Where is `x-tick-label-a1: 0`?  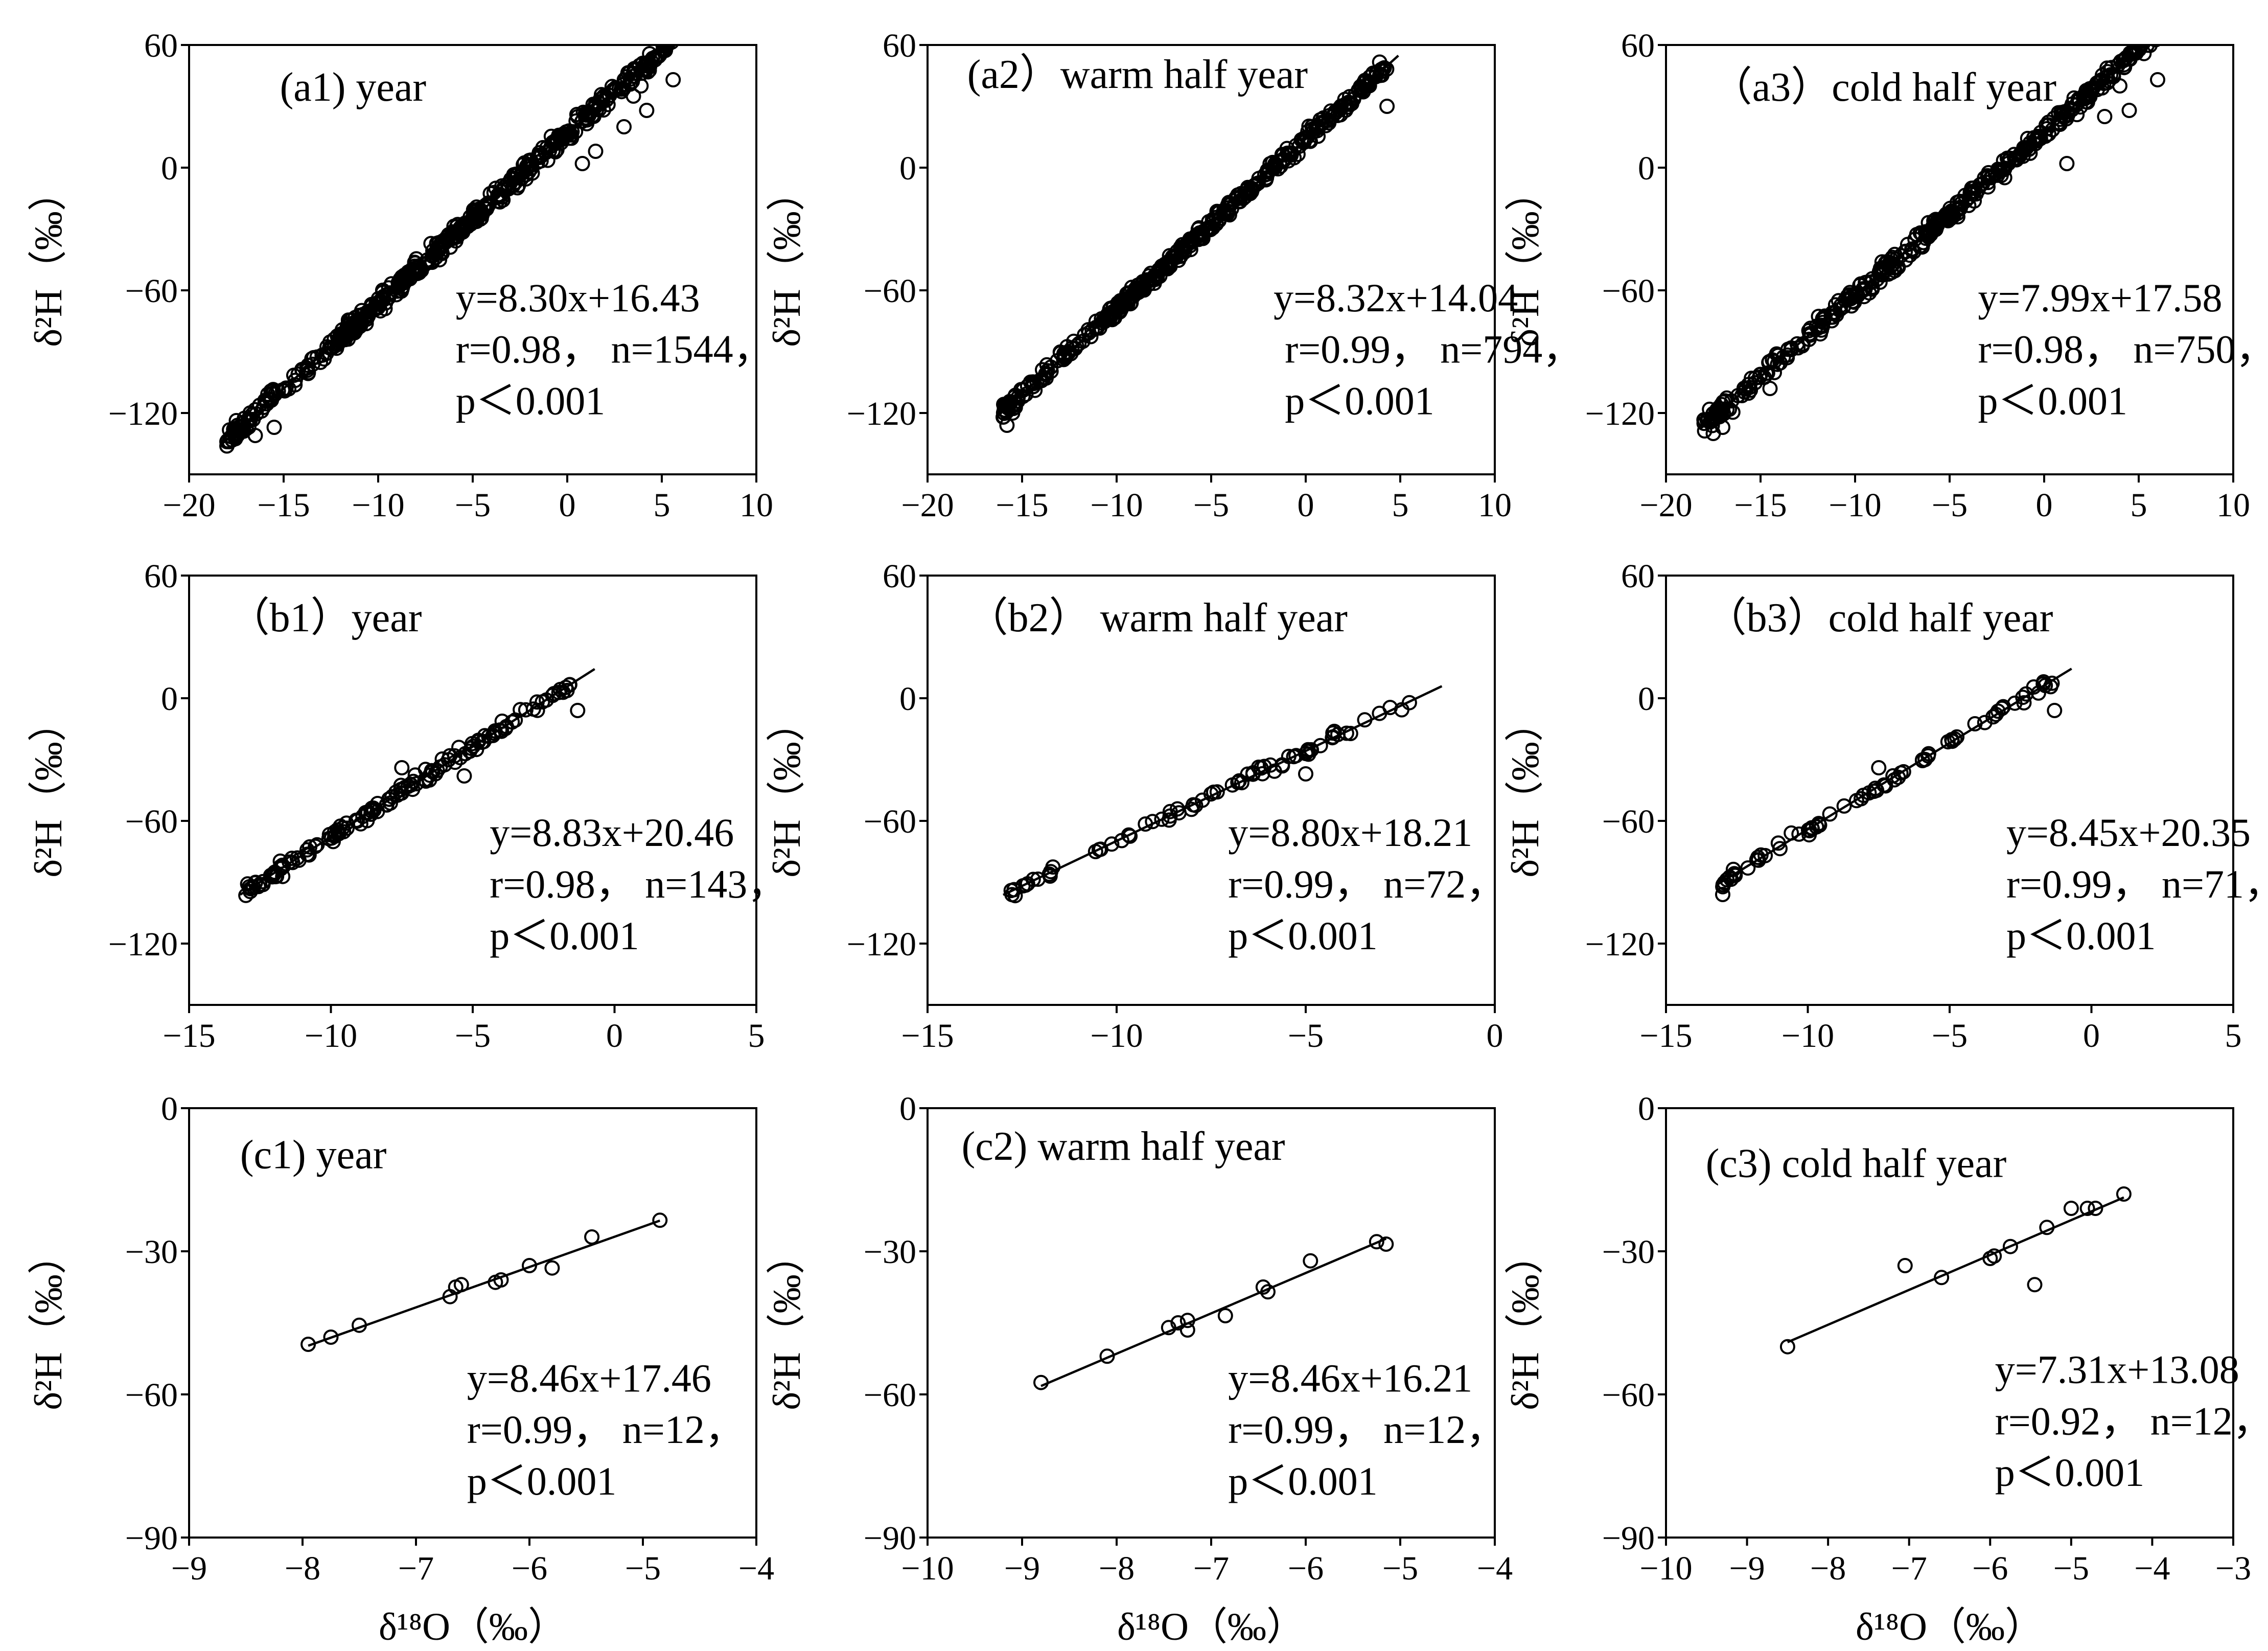
x-tick-label-a1: 0 is located at coordinates (567, 505).